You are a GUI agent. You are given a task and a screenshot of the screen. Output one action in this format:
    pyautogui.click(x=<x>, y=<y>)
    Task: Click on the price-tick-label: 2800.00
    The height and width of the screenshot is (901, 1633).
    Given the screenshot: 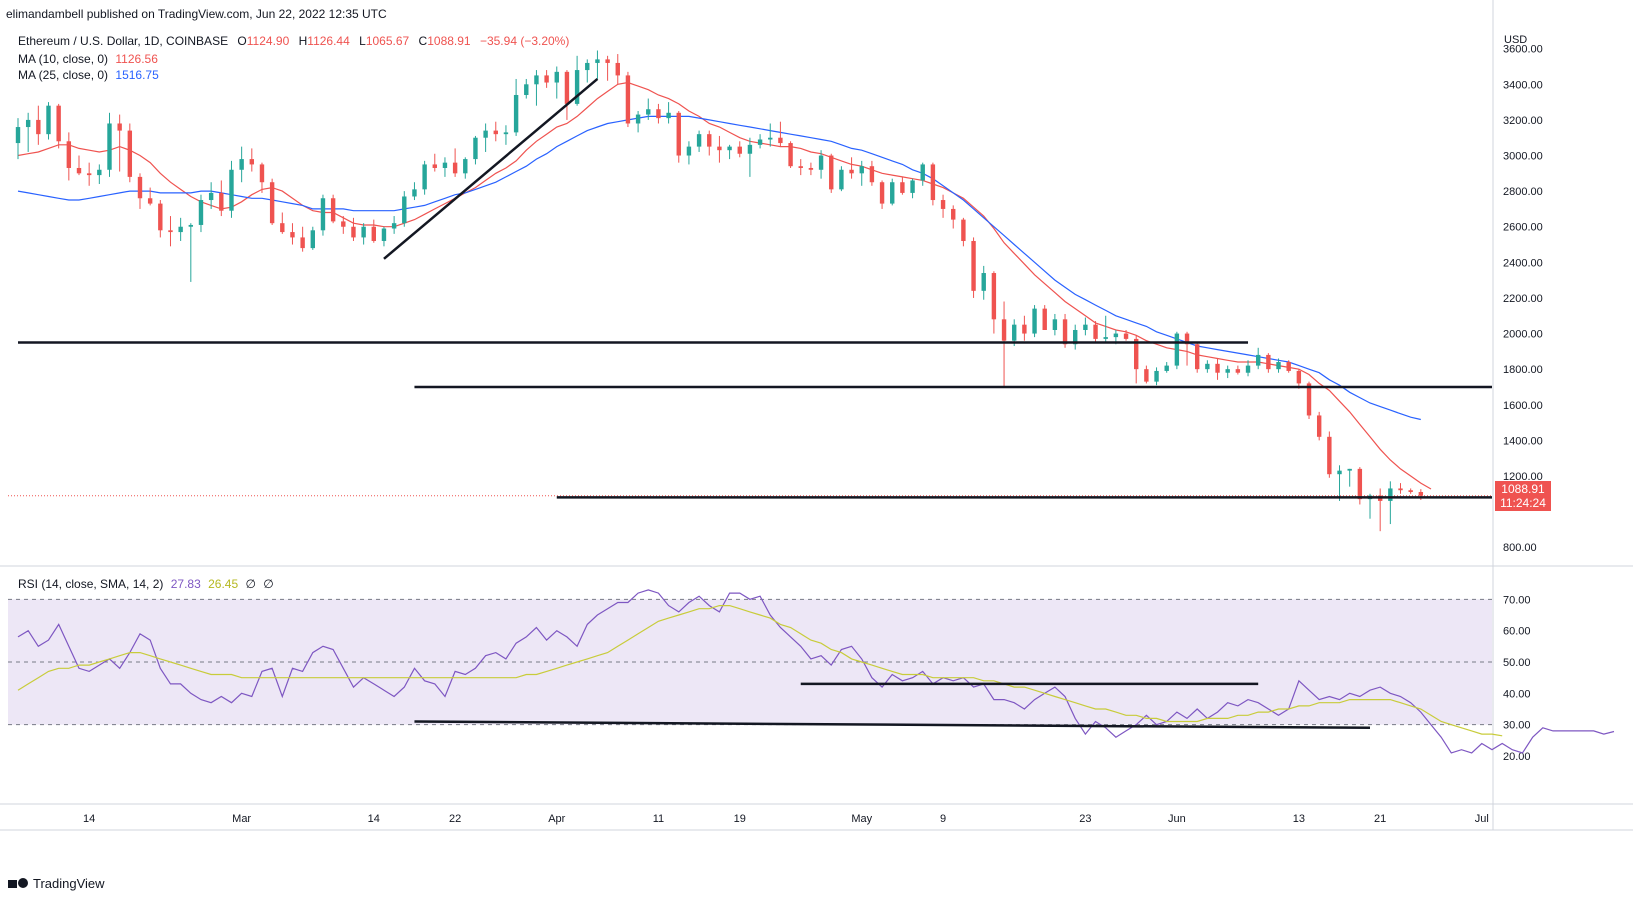 What is the action you would take?
    pyautogui.click(x=1523, y=192)
    